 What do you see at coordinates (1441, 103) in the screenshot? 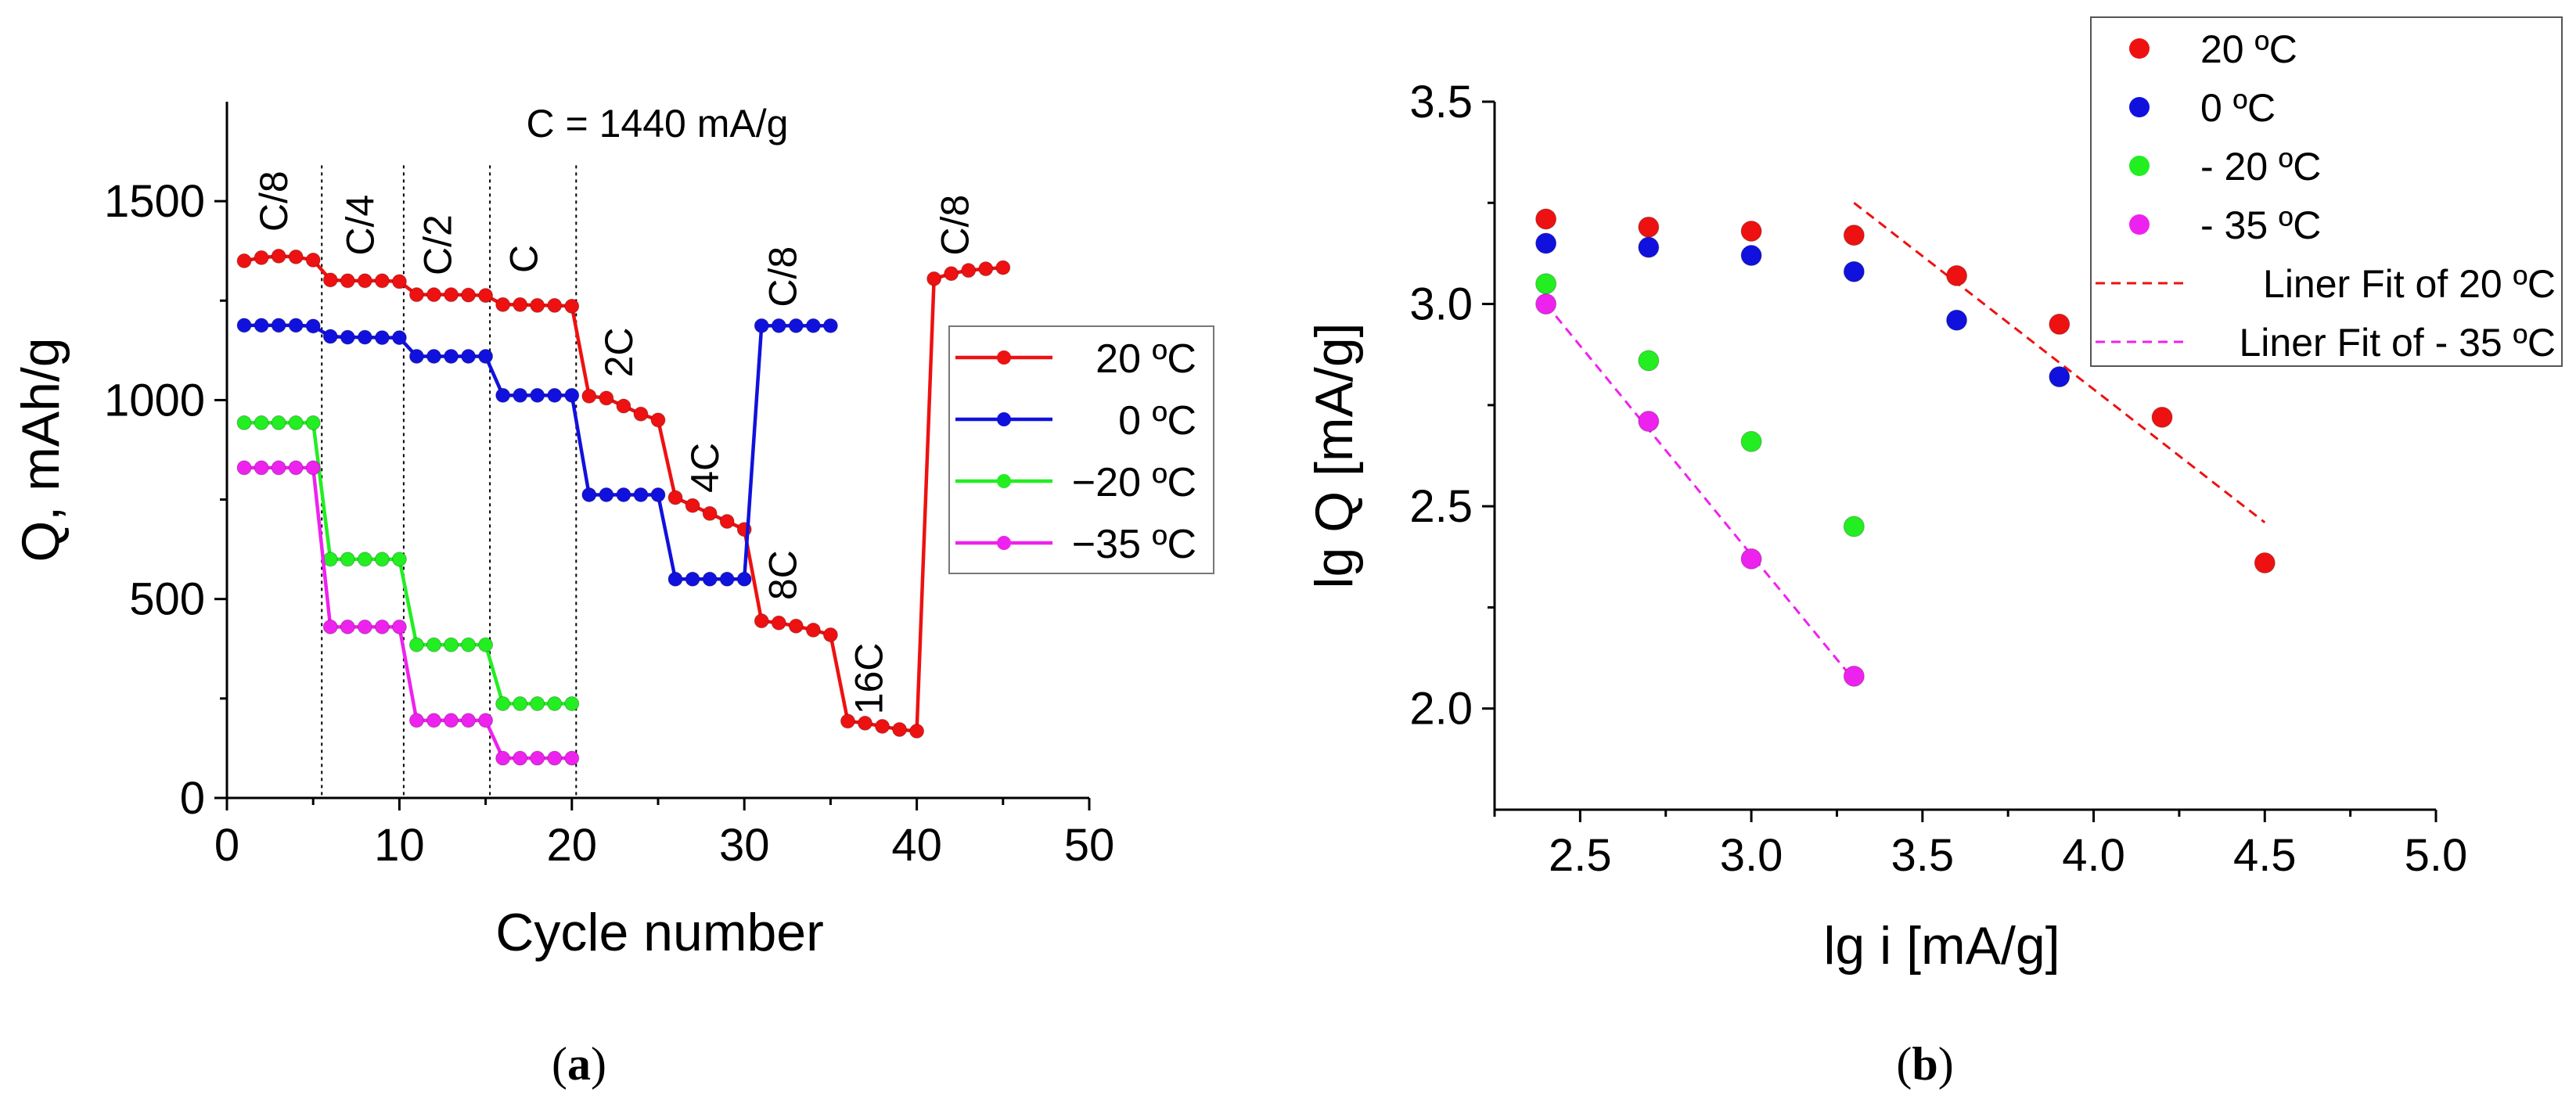
I see `y-tick-label: 3.5` at bounding box center [1441, 103].